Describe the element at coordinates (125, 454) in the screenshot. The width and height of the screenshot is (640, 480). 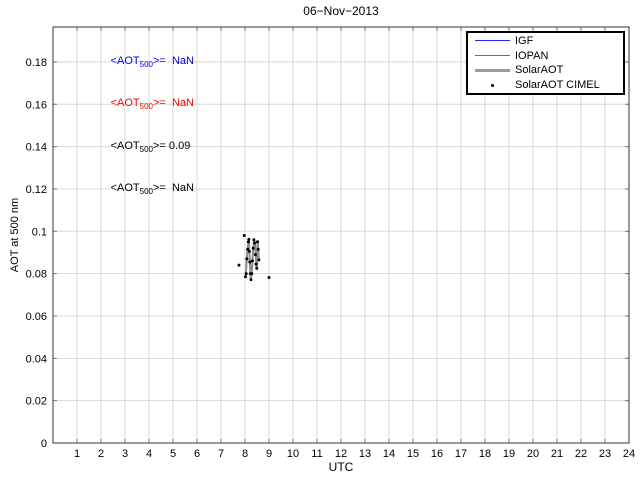
I see `x-tick-label: 3` at that location.